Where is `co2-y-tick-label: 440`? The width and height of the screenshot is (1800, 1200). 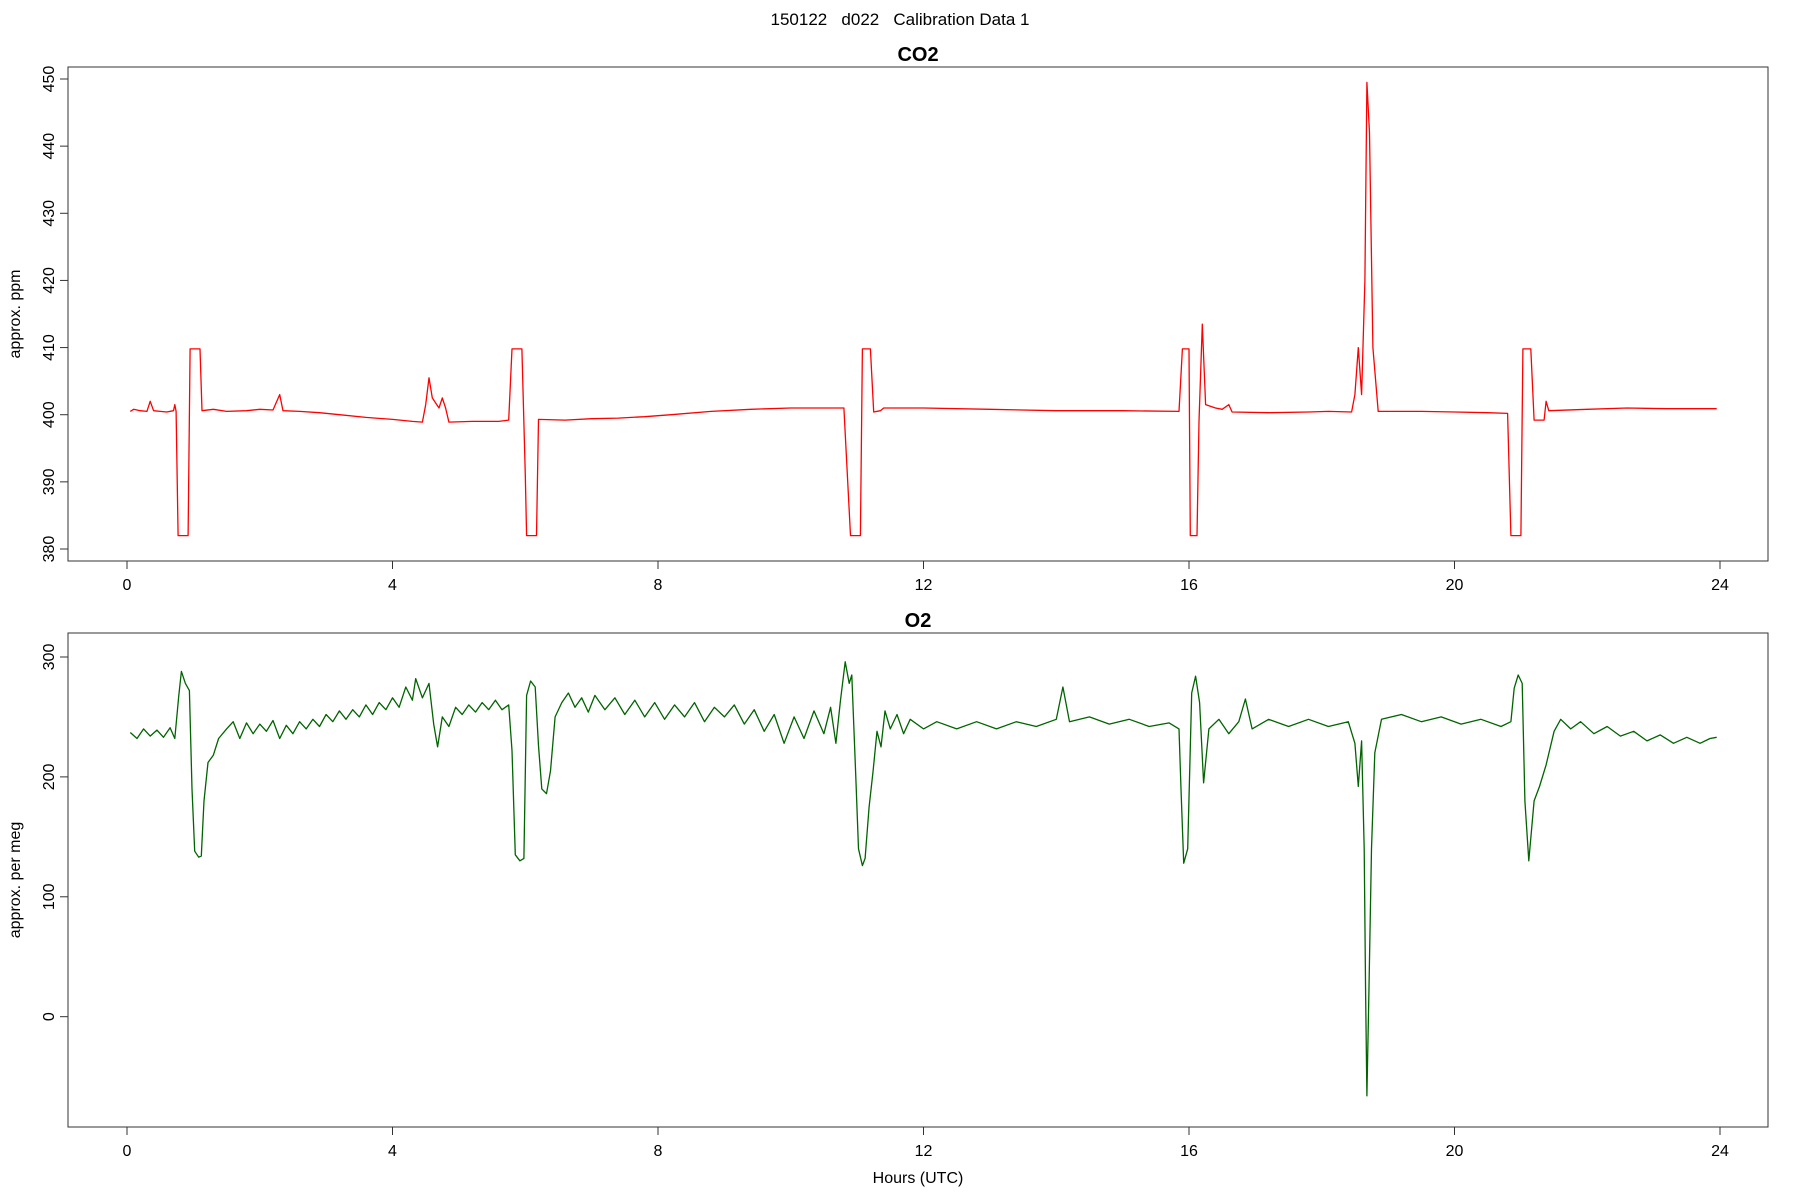 co2-y-tick-label: 440 is located at coordinates (49, 146).